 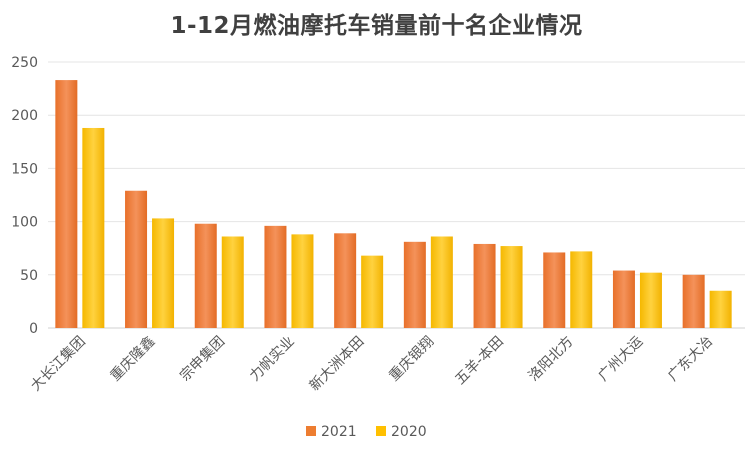 What do you see at coordinates (581, 289) in the screenshot?
I see `bar-2020-洛阳北方` at bounding box center [581, 289].